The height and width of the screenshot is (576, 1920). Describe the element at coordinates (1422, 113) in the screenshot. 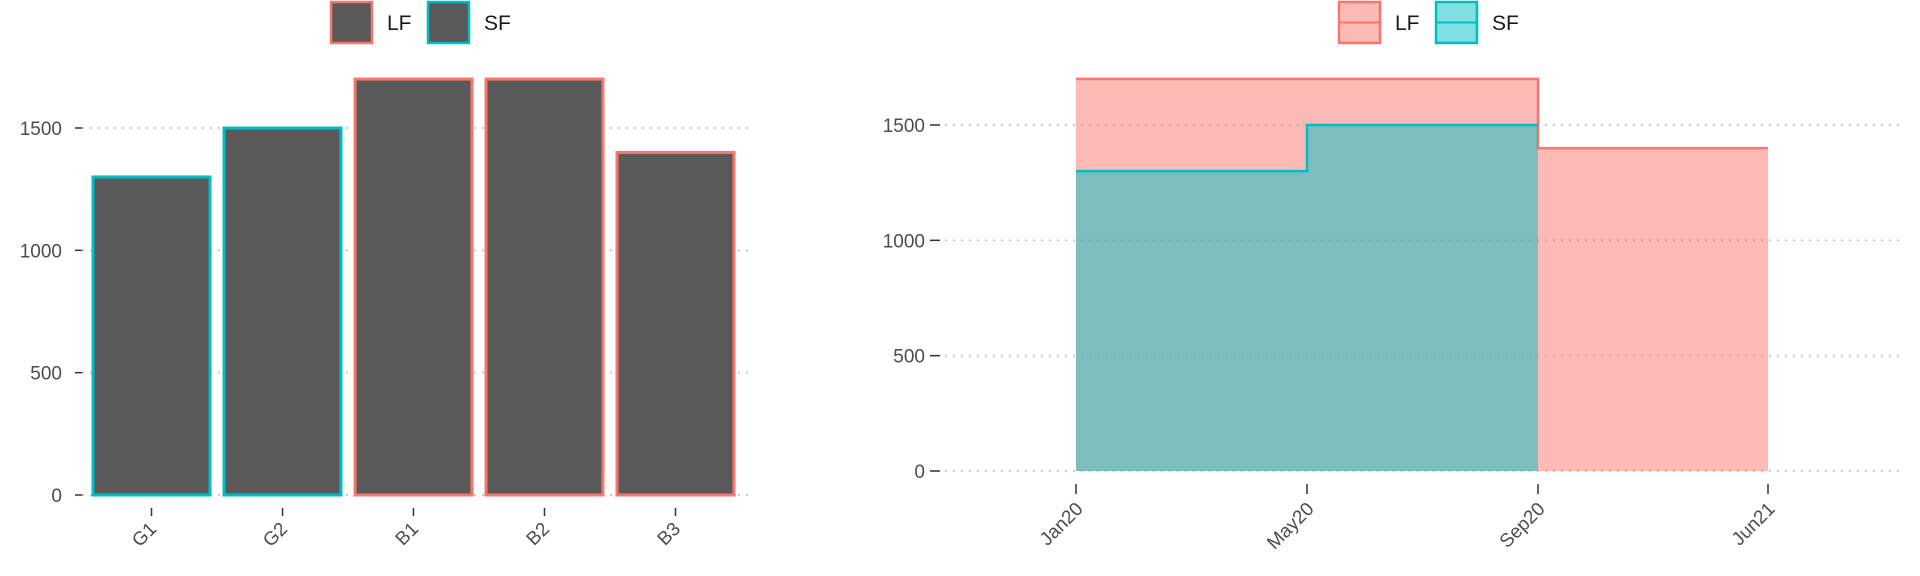

I see `line-lf` at that location.